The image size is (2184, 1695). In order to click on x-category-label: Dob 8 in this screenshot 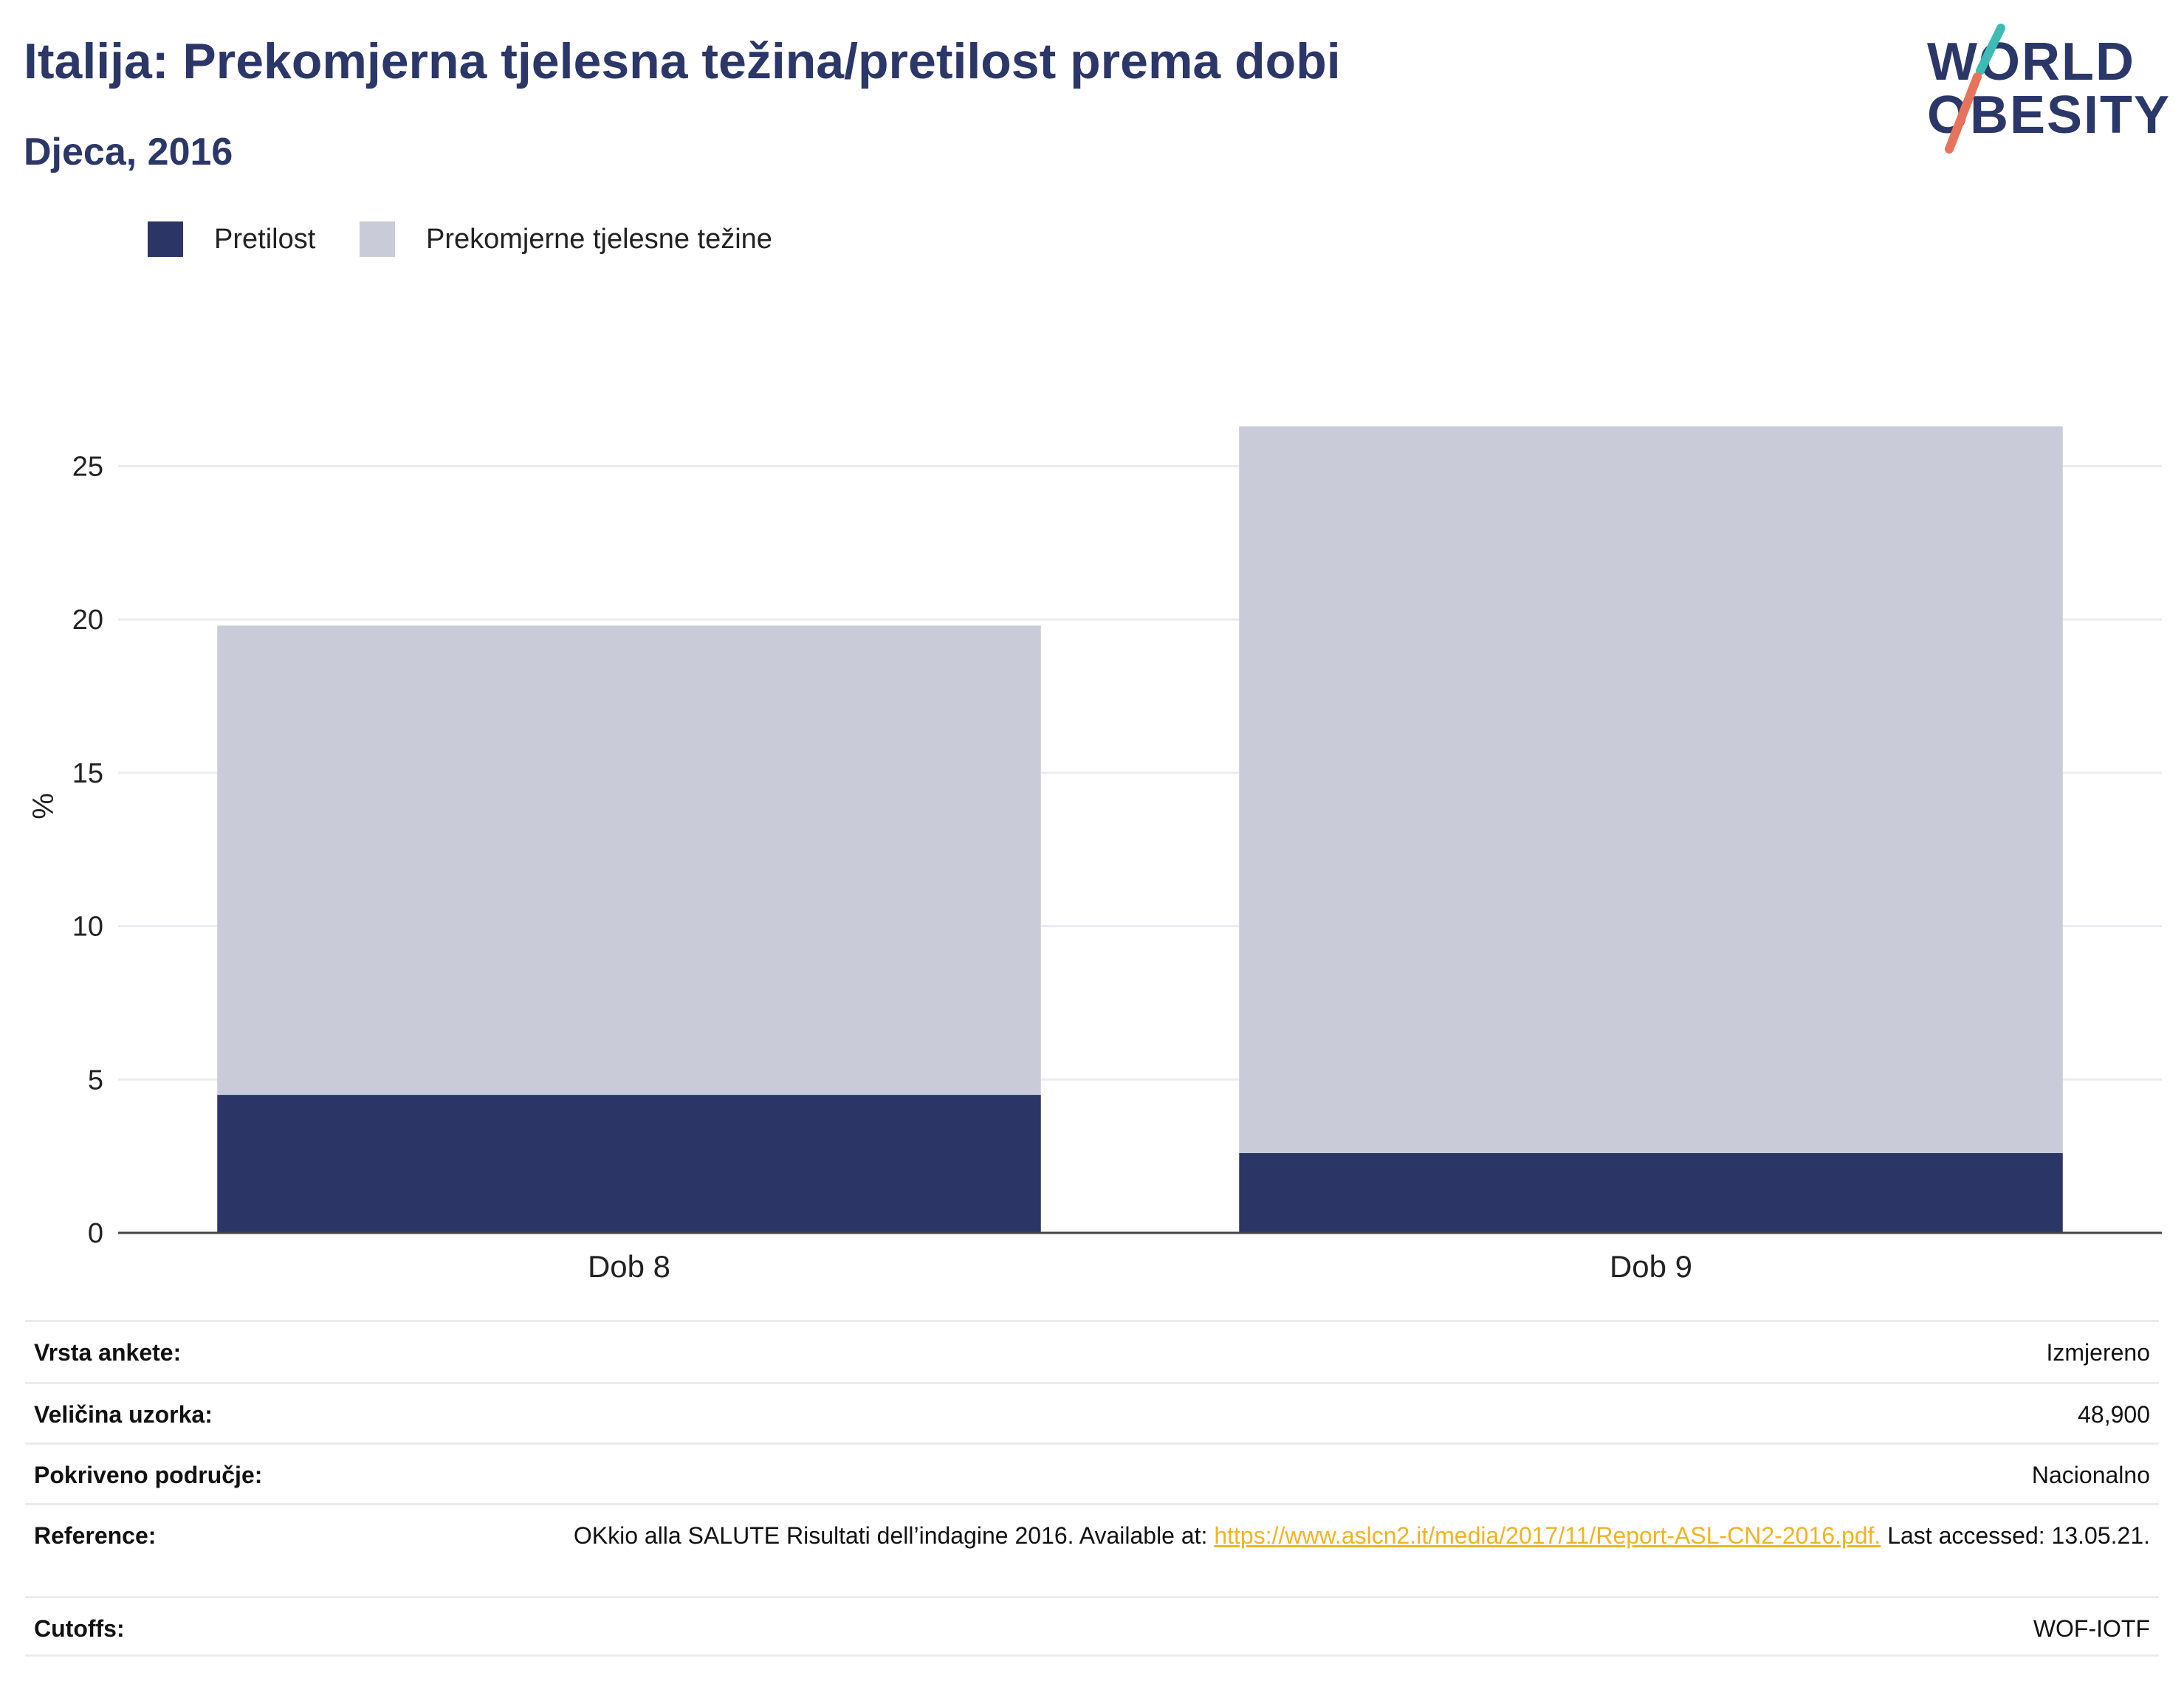, I will do `click(629, 1266)`.